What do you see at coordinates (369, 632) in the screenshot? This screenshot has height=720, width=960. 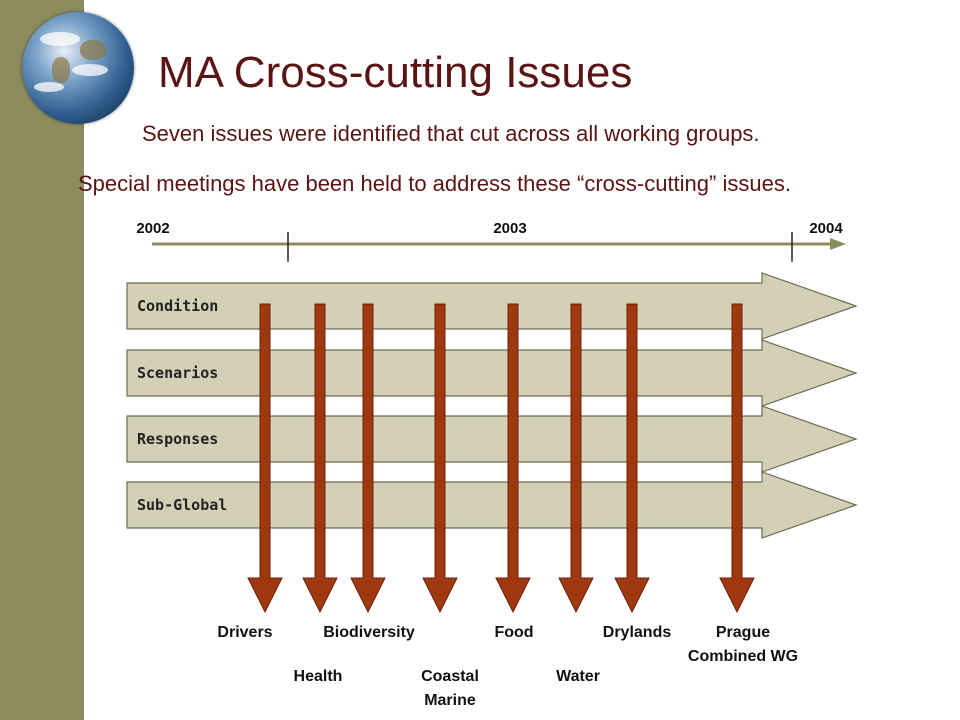 I see `issue-label-biodiversity: Biodiversity` at bounding box center [369, 632].